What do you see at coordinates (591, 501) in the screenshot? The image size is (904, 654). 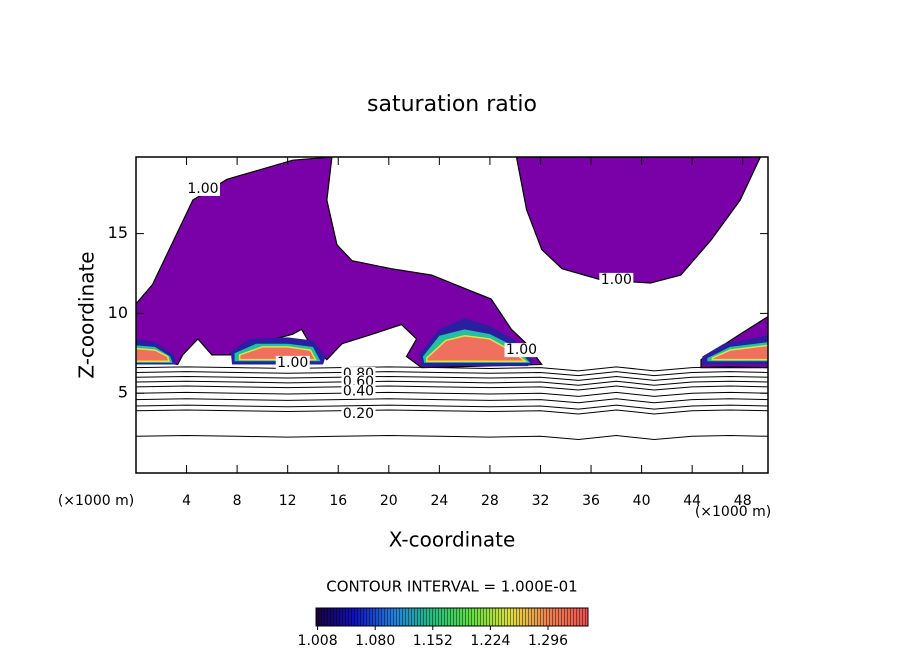 I see `x-tick-label: 36` at bounding box center [591, 501].